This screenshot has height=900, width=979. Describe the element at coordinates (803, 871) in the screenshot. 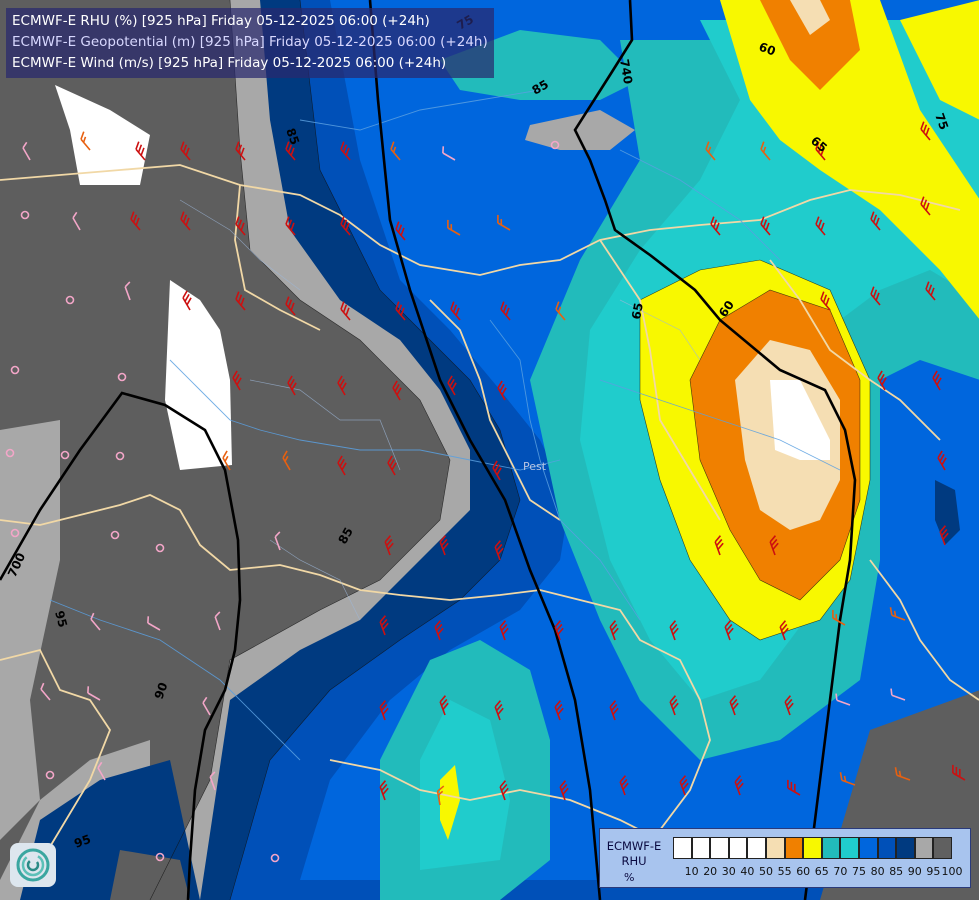

I see `legend-tick-label: 60` at that location.